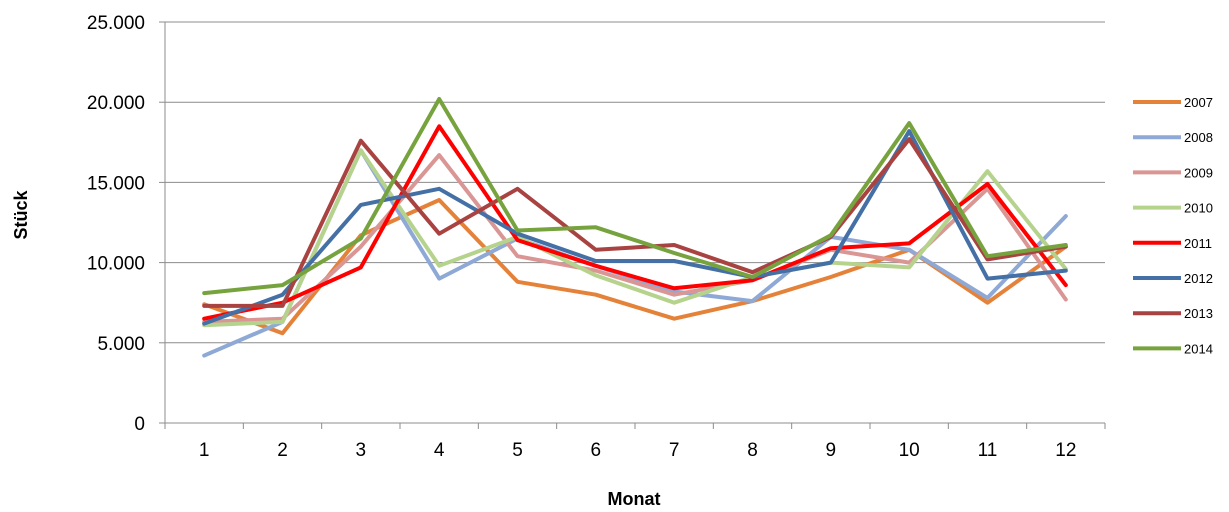  Describe the element at coordinates (116, 264) in the screenshot. I see `y-tick-label: 10.000` at that location.